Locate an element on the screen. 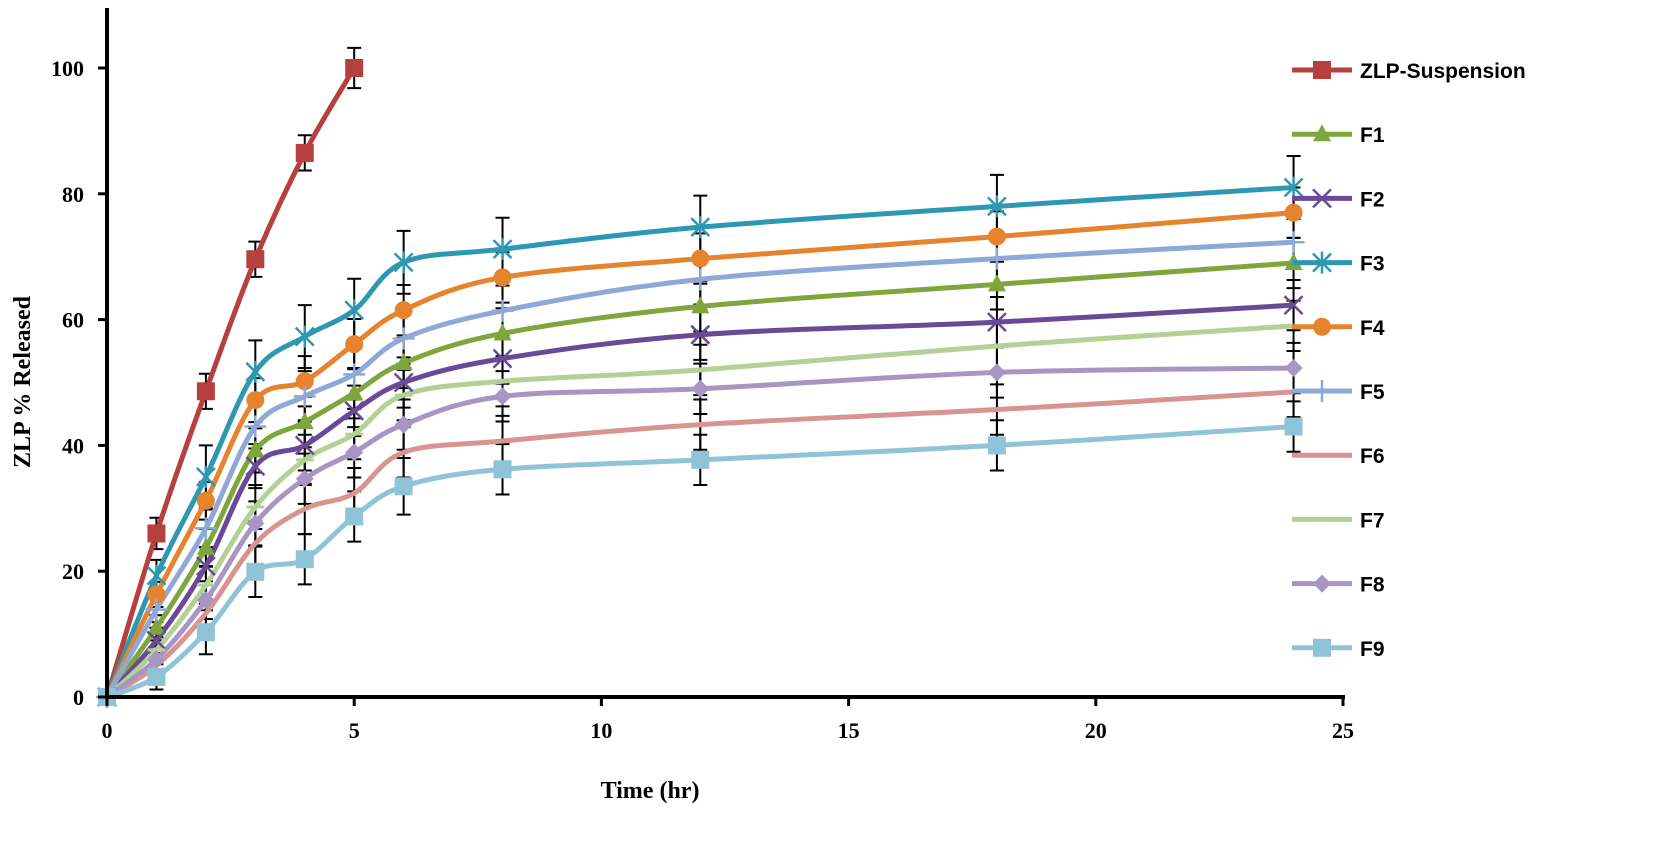 This screenshot has width=1660, height=854. legend-marker-f2 is located at coordinates (1322, 198).